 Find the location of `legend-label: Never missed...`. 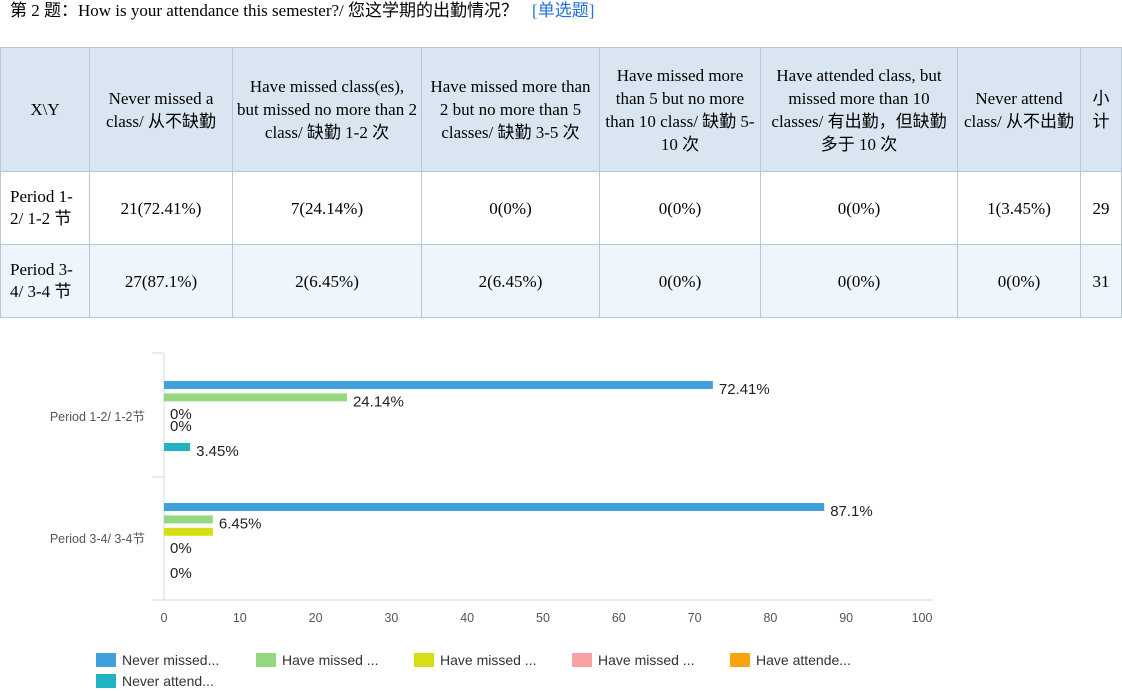

legend-label: Never missed... is located at coordinates (171, 660).